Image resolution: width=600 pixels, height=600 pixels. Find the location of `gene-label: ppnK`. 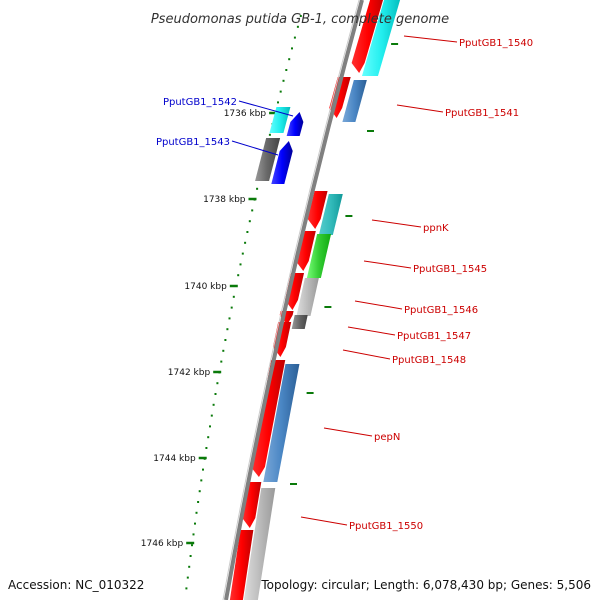

gene-label: ppnK is located at coordinates (436, 228).